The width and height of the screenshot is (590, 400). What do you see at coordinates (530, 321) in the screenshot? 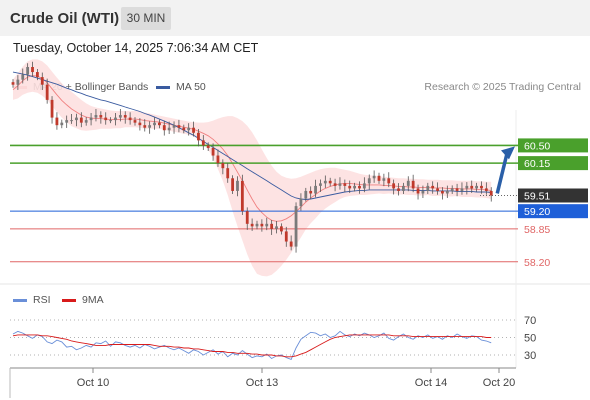
I see `rsi-tick-70: 70` at bounding box center [530, 321].